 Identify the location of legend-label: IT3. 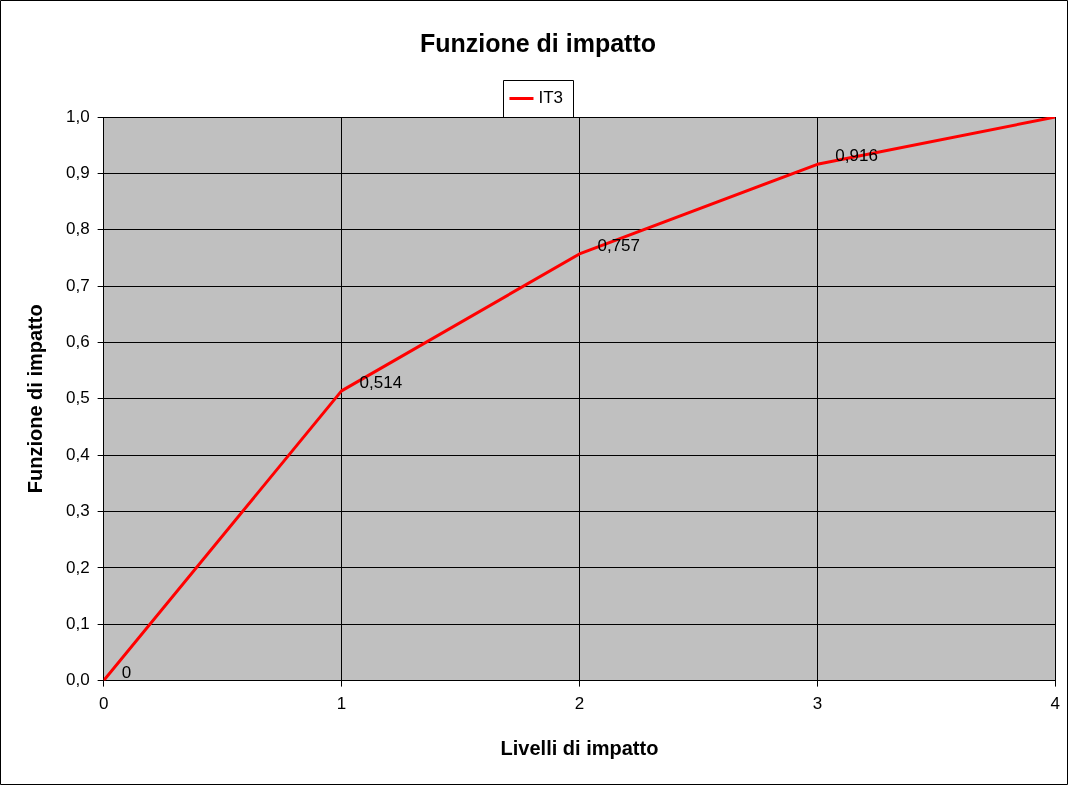
(551, 98).